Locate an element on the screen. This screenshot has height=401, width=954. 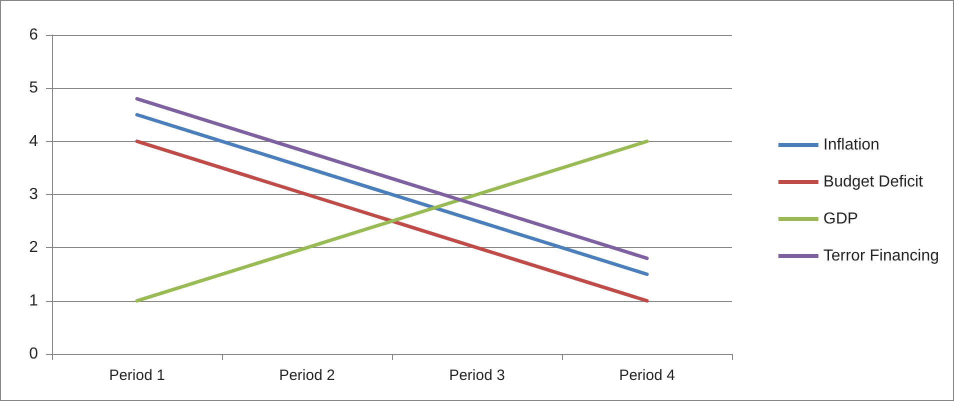
x-tick-label: Period 4 is located at coordinates (647, 375).